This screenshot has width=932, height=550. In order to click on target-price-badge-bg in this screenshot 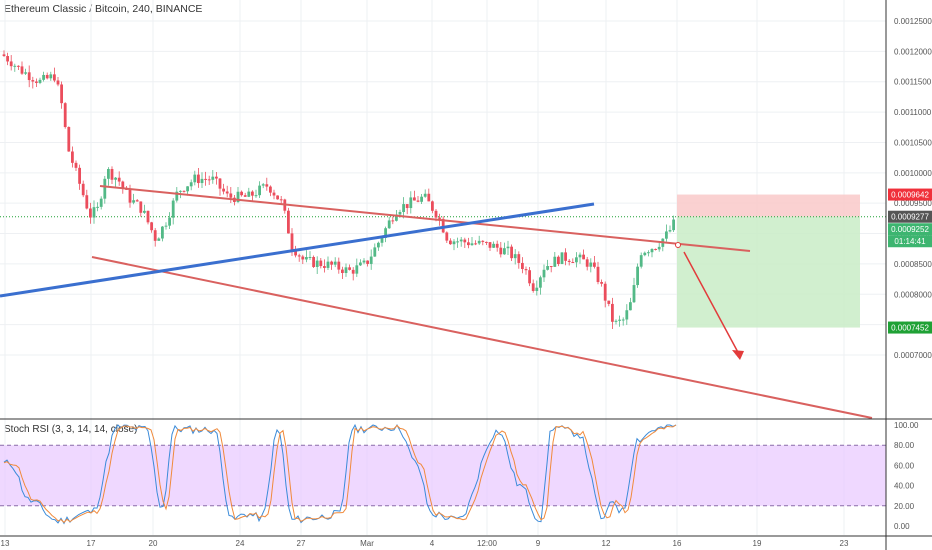, I will do `click(910, 327)`.